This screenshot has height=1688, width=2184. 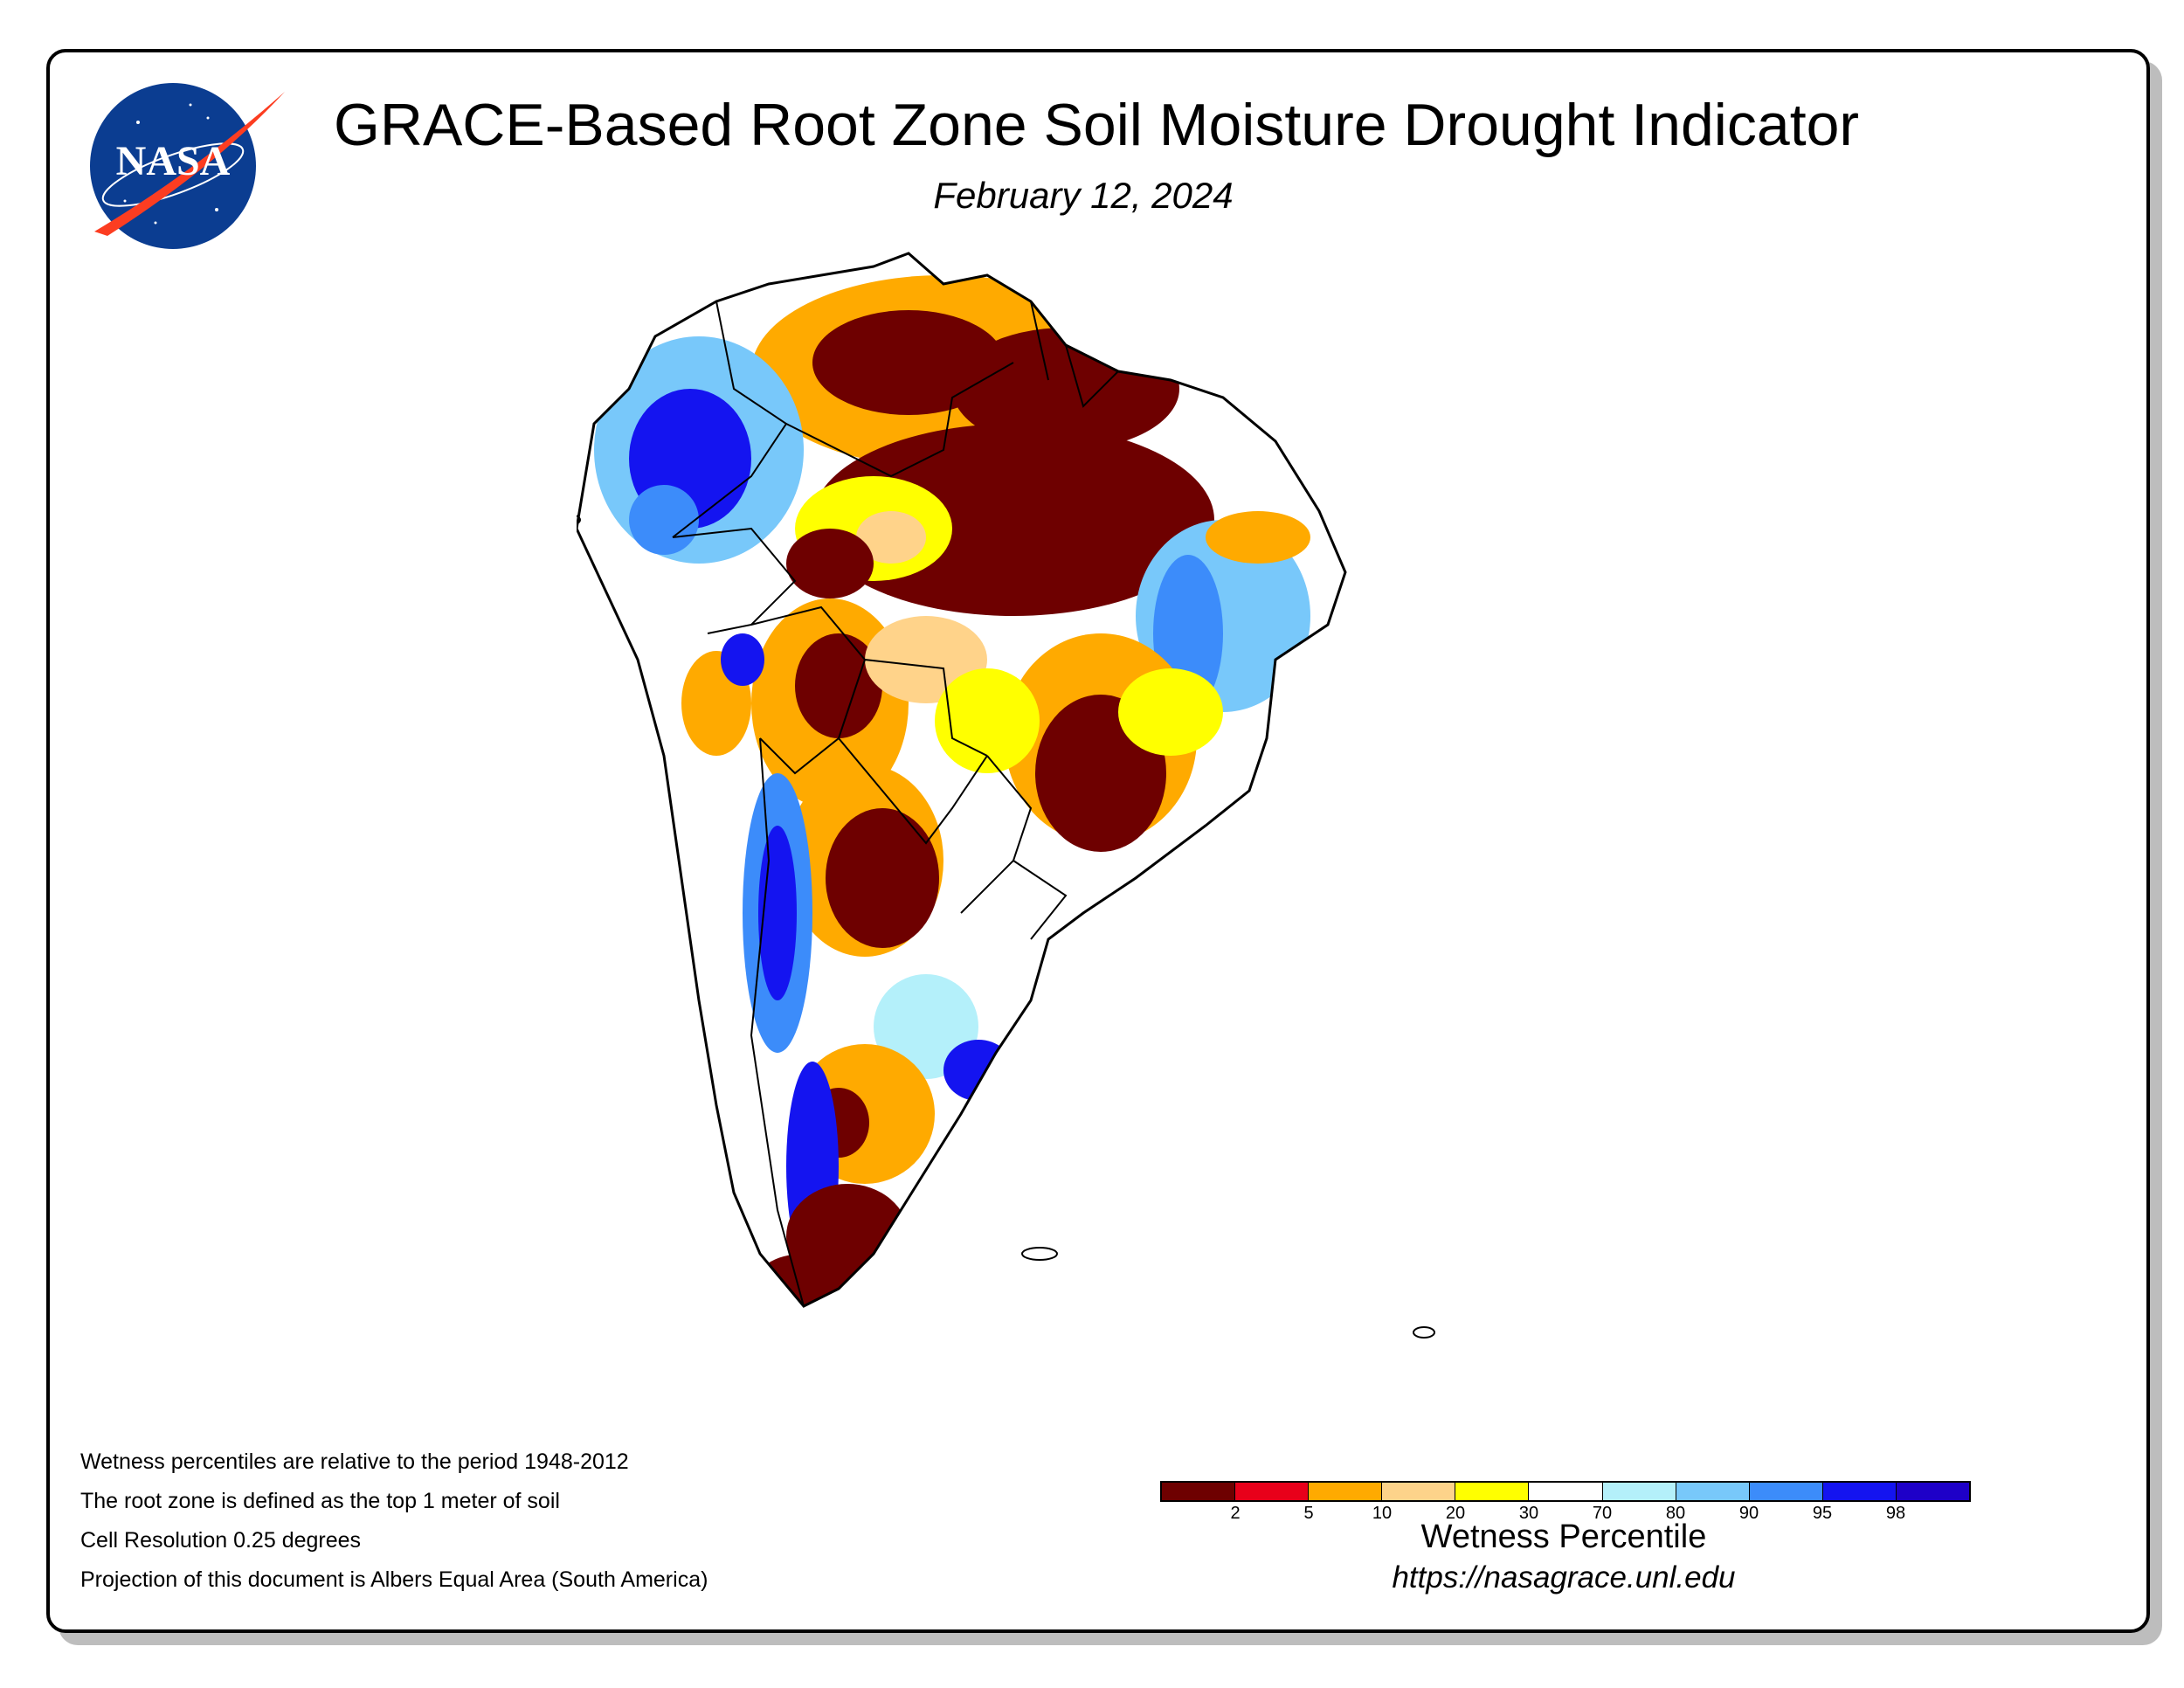 What do you see at coordinates (1748, 1513) in the screenshot?
I see `legend-tick-label: 90` at bounding box center [1748, 1513].